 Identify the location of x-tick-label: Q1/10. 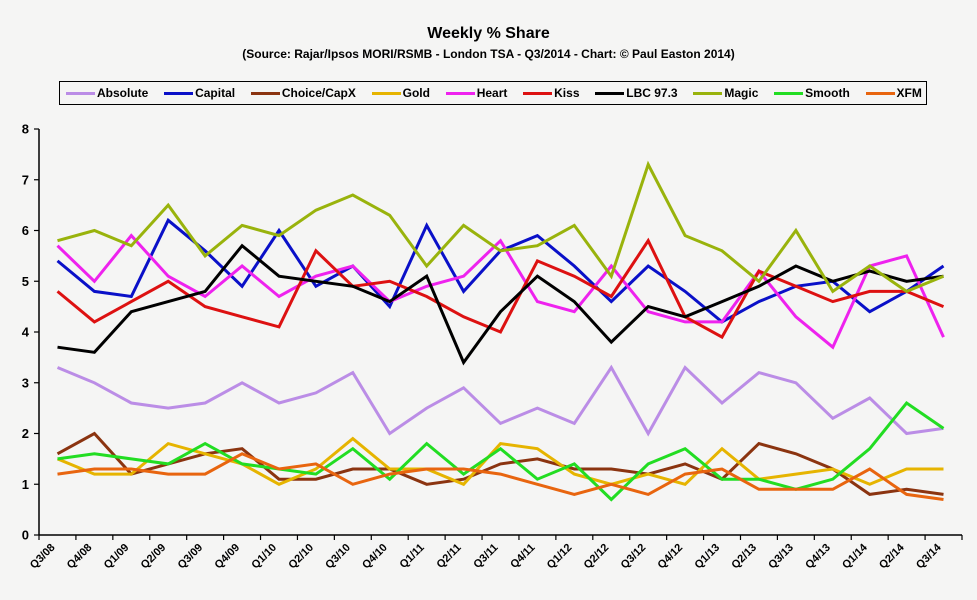
(264, 557).